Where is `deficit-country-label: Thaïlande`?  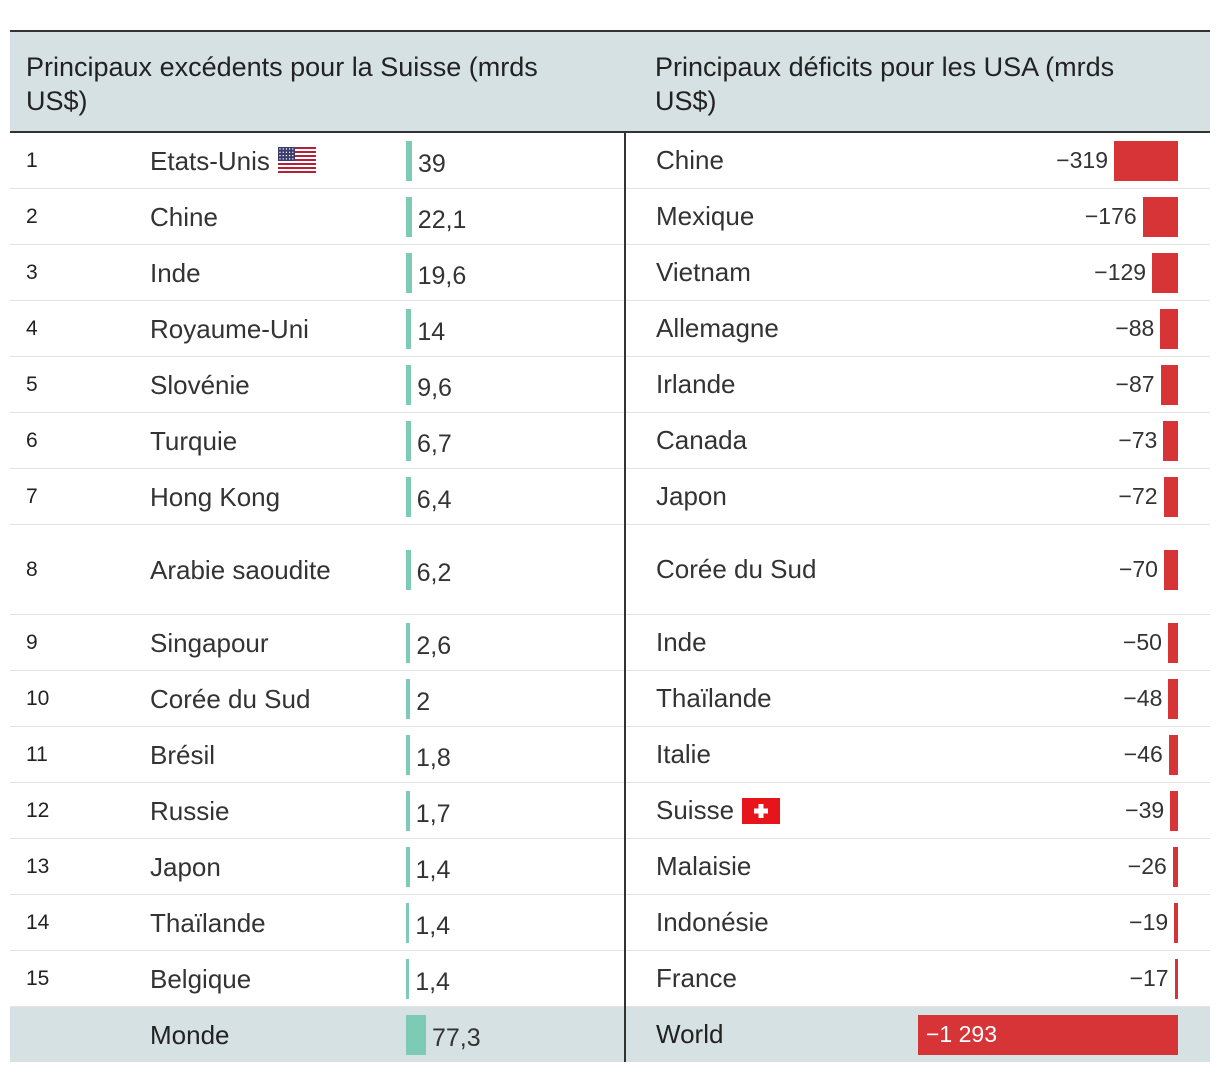
deficit-country-label: Thaïlande is located at coordinates (714, 698).